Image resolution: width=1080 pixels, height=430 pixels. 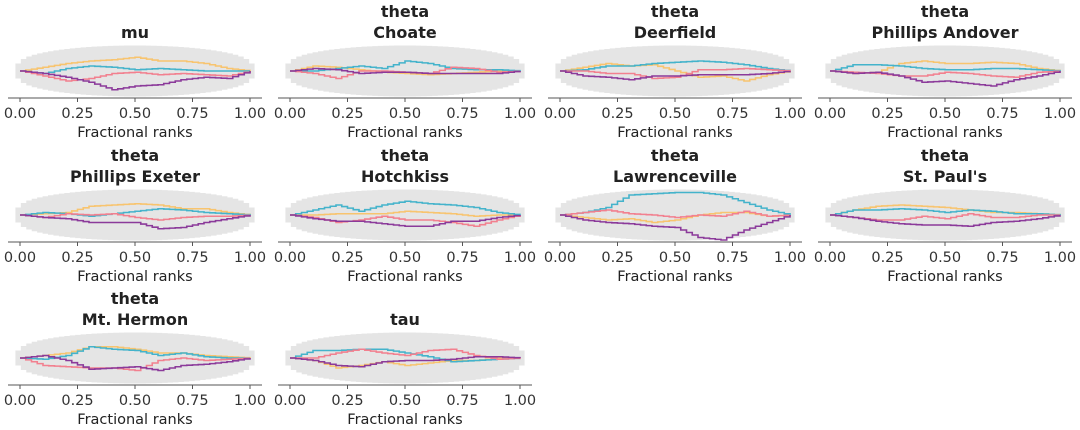 I want to click on panel-title: Phillips Exeter, so click(x=135, y=176).